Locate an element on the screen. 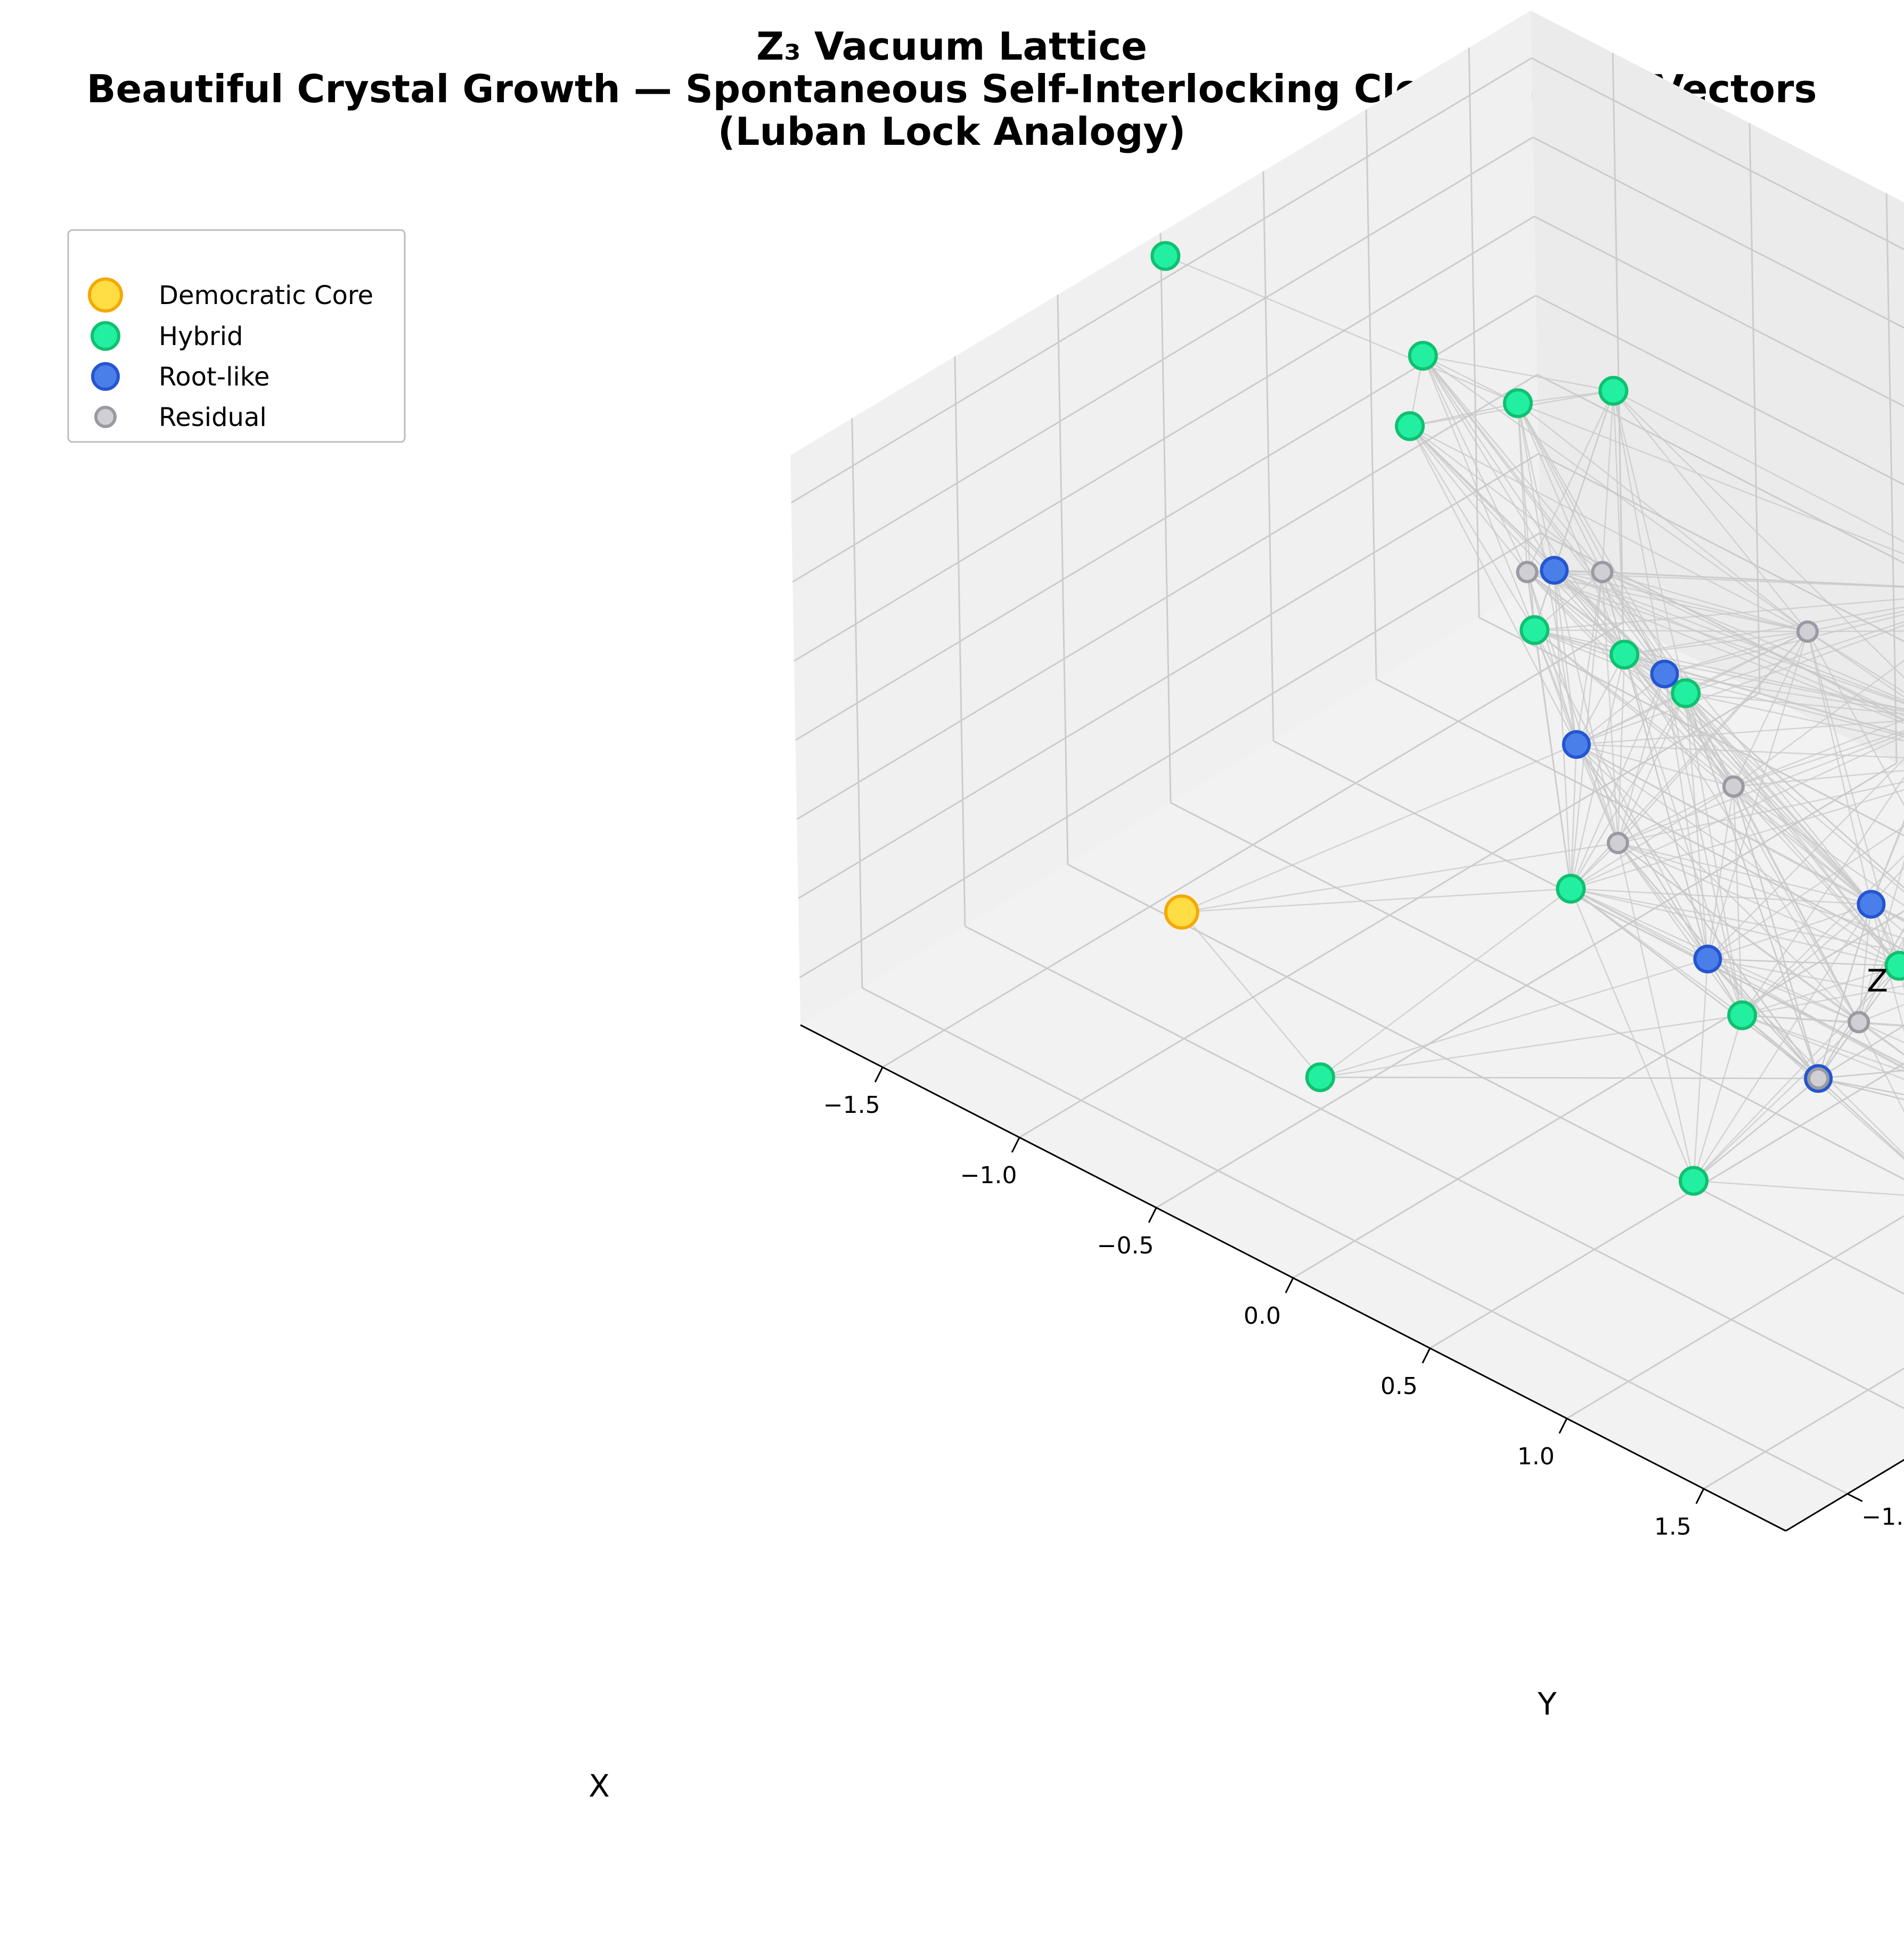 This screenshot has width=1904, height=1951. legend-frame is located at coordinates (237, 336).